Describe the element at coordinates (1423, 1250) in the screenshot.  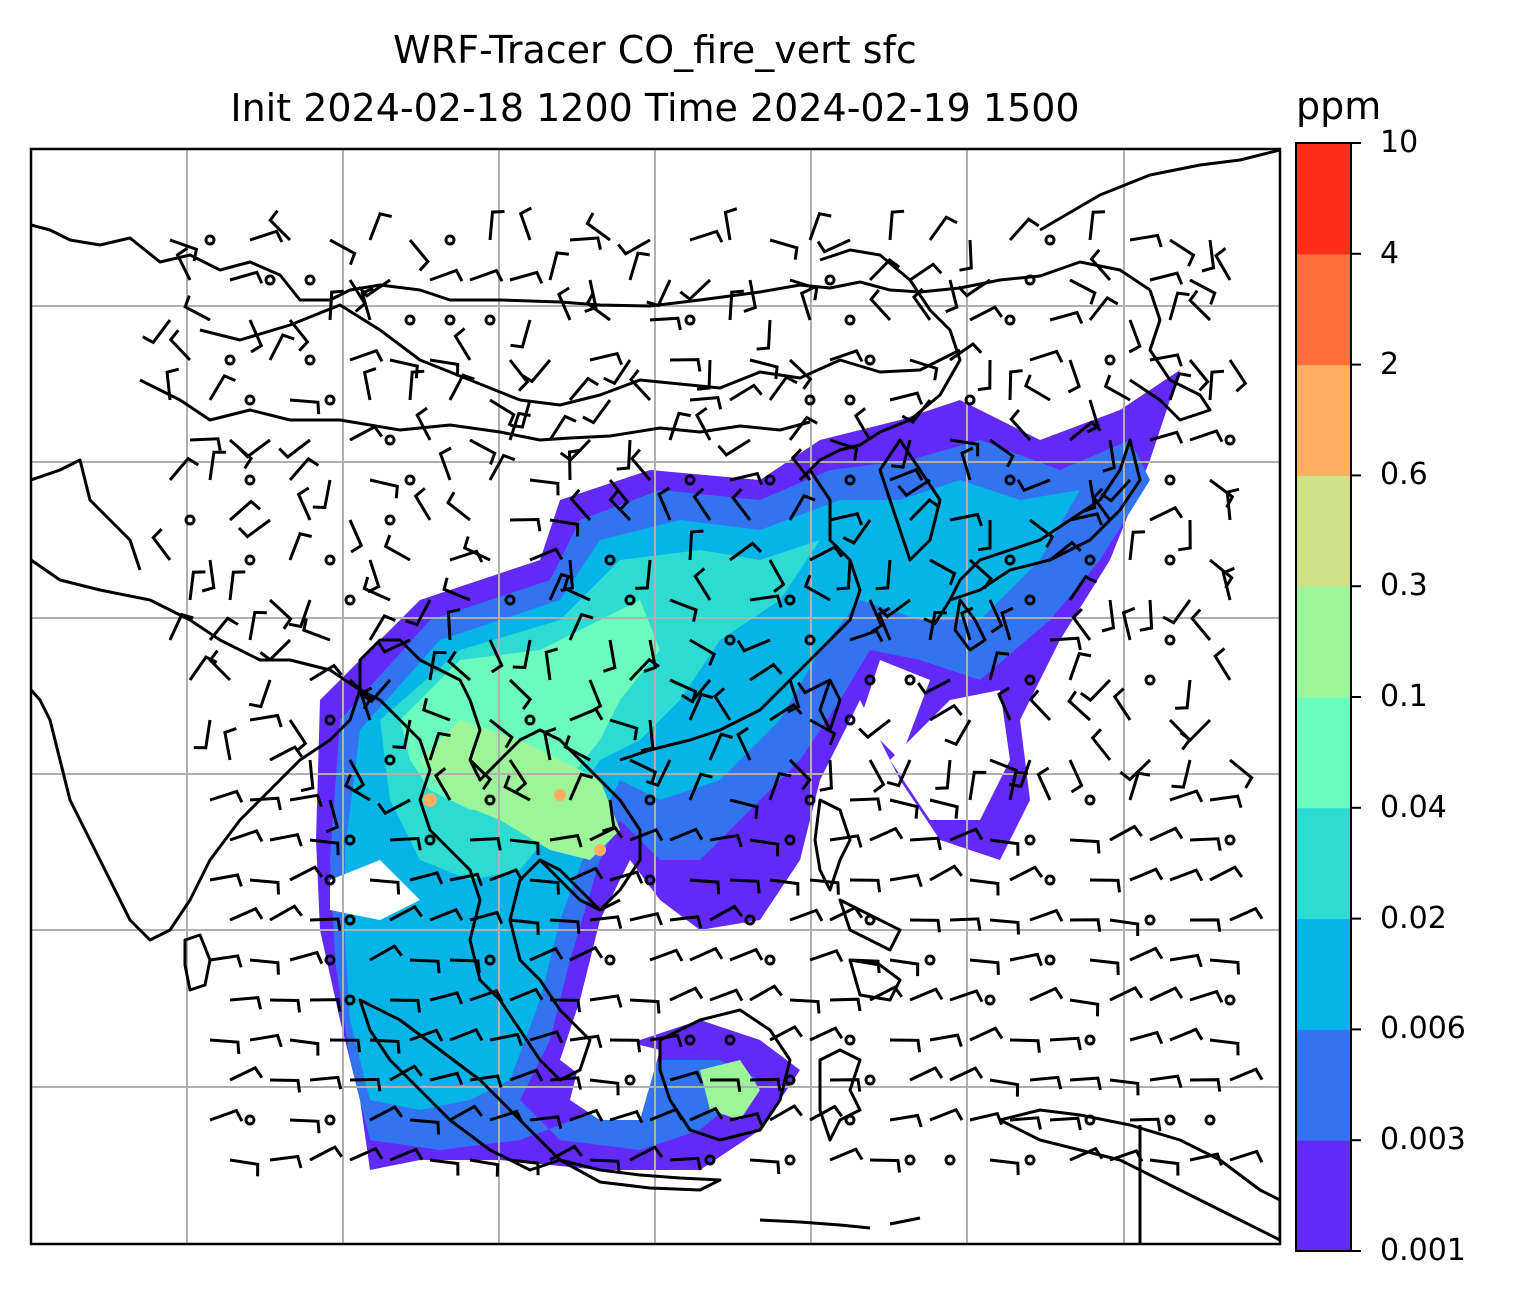
I see `colorbar-tick-label: 0.001` at that location.